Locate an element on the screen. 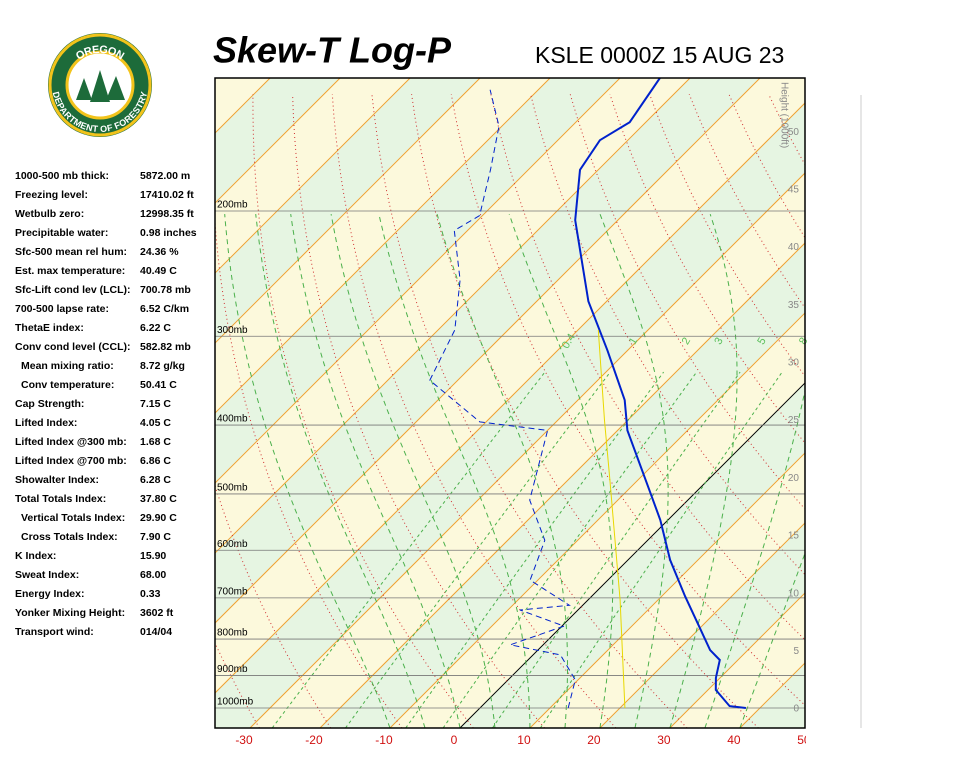 The width and height of the screenshot is (960, 773). index-label: Showalter Index: is located at coordinates (57, 480).